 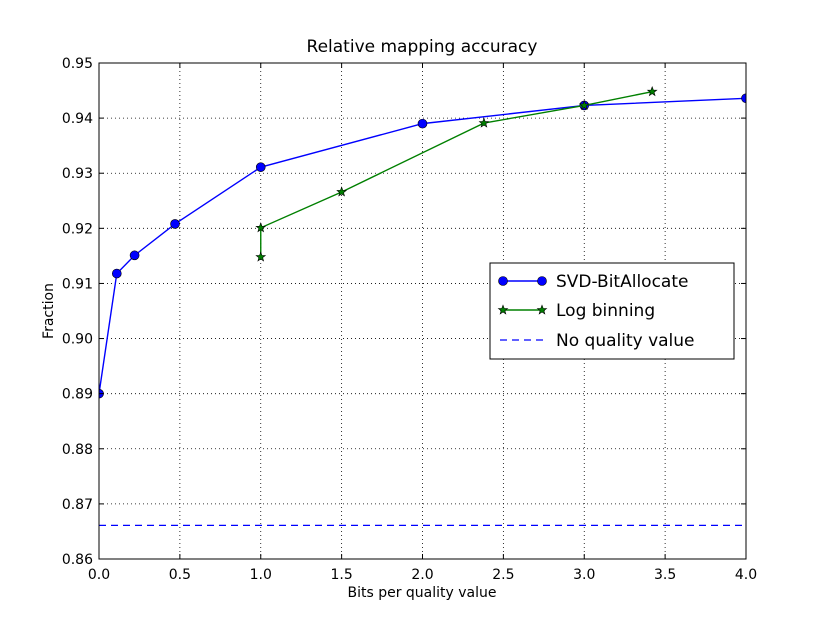 I want to click on x-tick-label: 1.0, so click(x=261, y=575).